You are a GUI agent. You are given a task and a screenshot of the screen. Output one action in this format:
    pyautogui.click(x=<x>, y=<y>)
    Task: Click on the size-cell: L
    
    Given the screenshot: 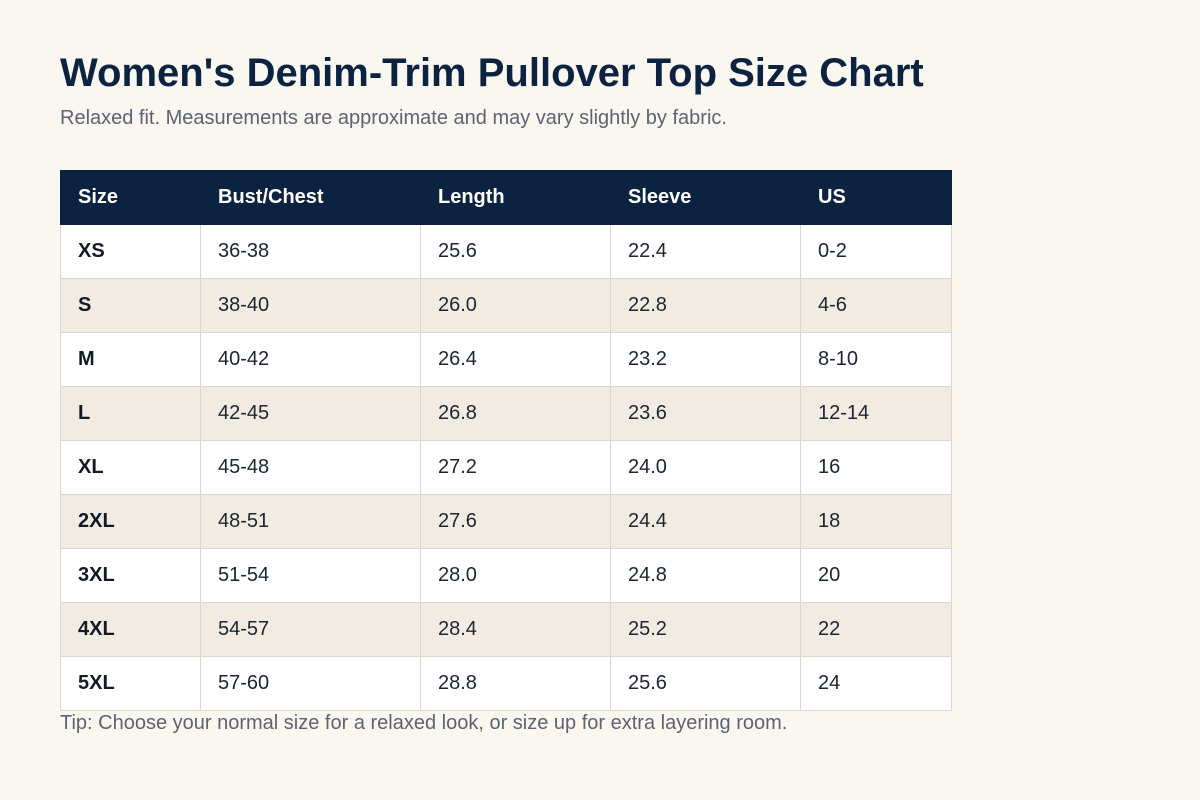 What is the action you would take?
    pyautogui.click(x=130, y=413)
    